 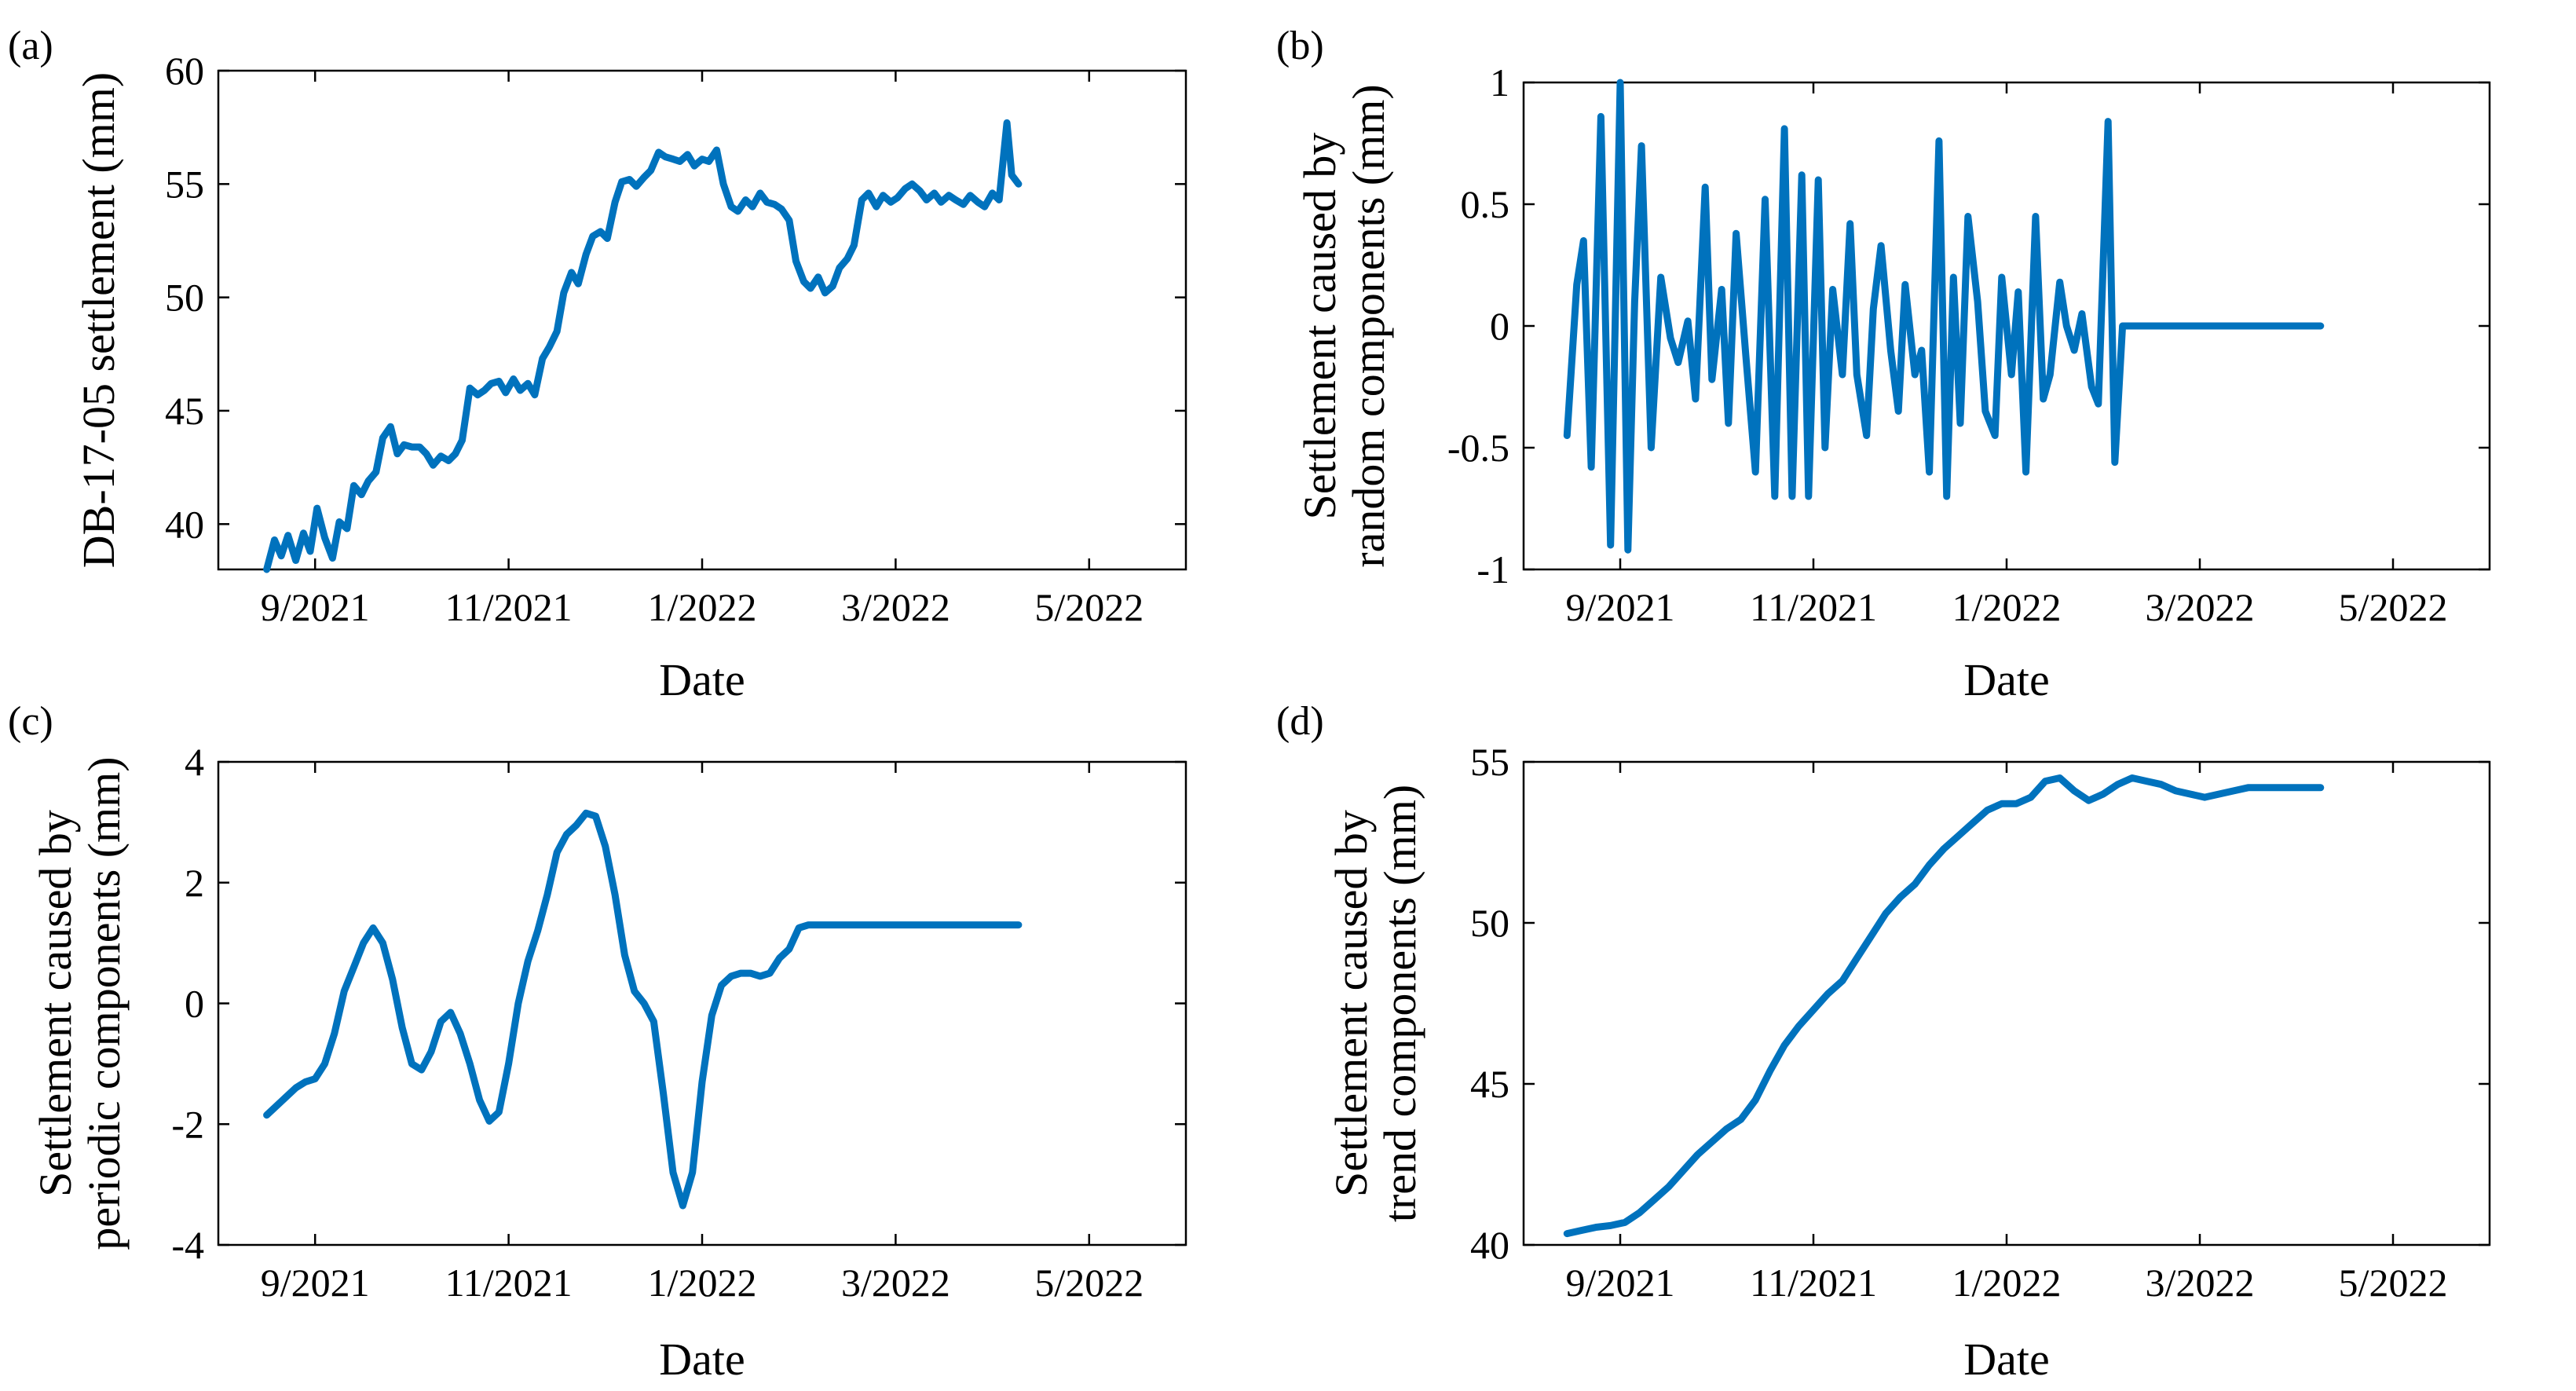 I want to click on y-tick-label: -4, so click(x=188, y=1245).